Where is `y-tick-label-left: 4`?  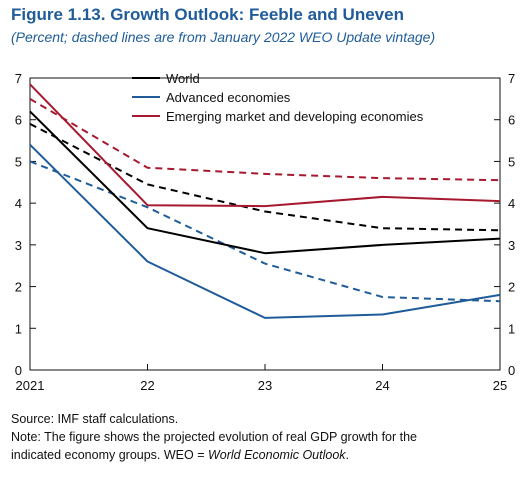
y-tick-label-left: 4 is located at coordinates (18, 203).